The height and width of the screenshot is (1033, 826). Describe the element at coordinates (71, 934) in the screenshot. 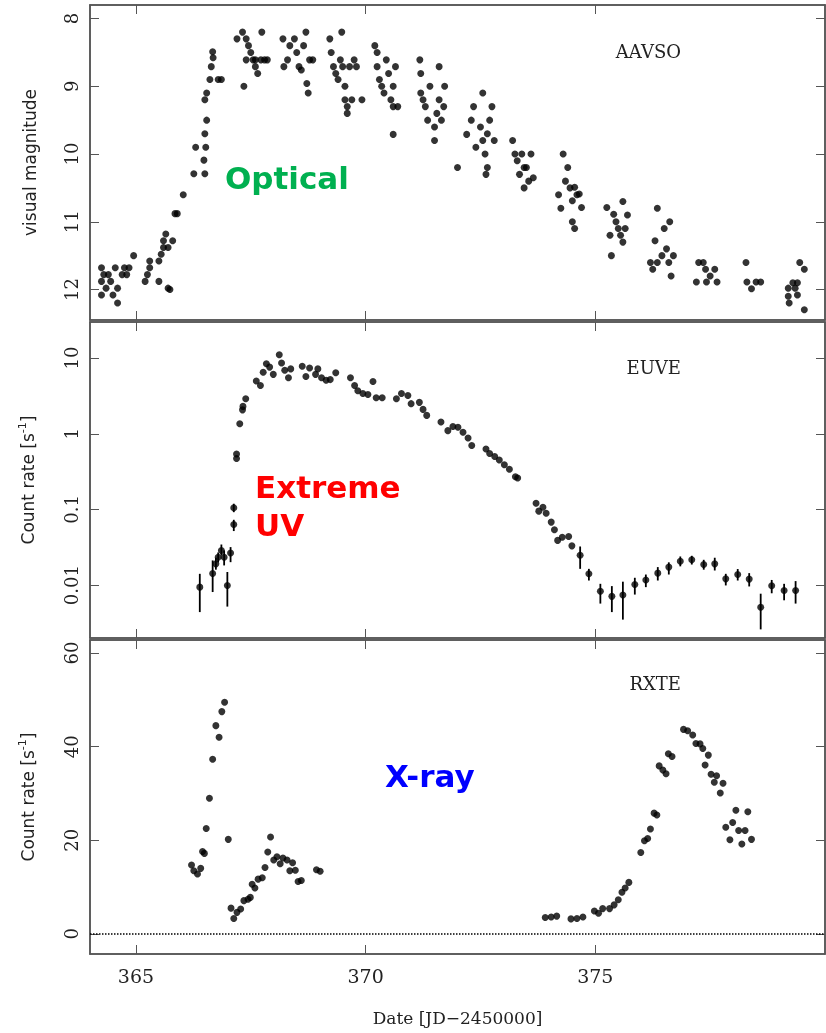

I see `y-tick-label: 0` at that location.